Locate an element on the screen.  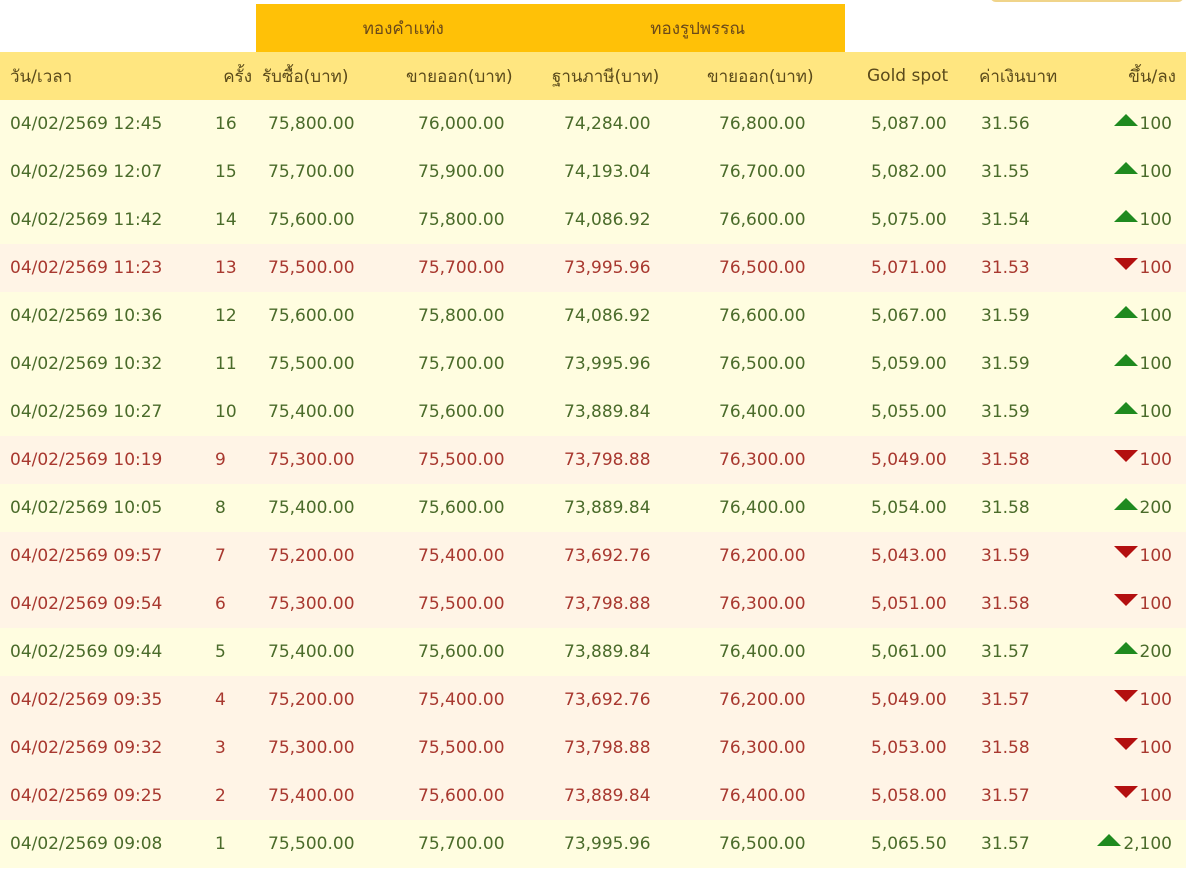
cell-ornament-tax-base: 73,798.88 is located at coordinates (607, 604).